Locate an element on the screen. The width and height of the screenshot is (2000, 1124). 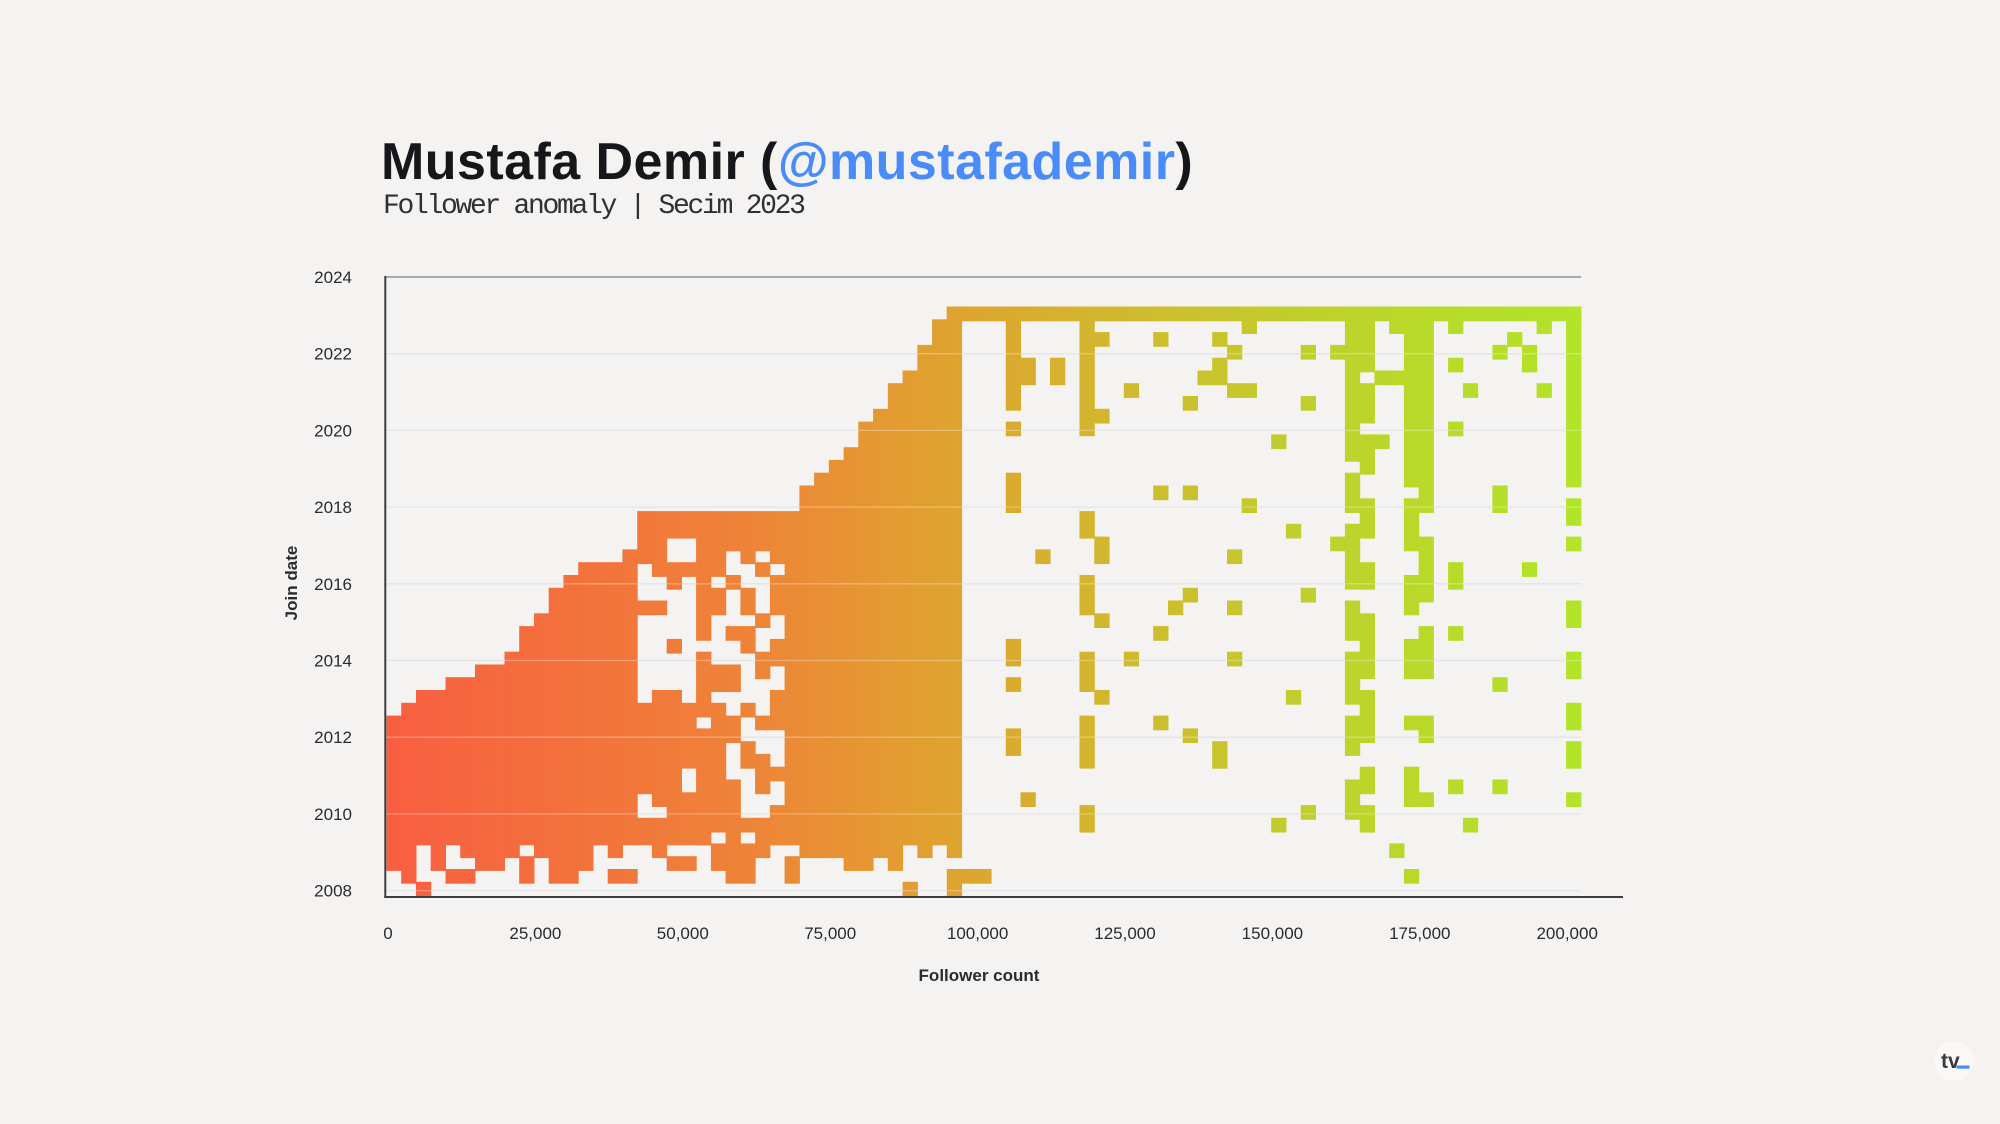
svg-text: 50,000 is located at coordinates (683, 933).